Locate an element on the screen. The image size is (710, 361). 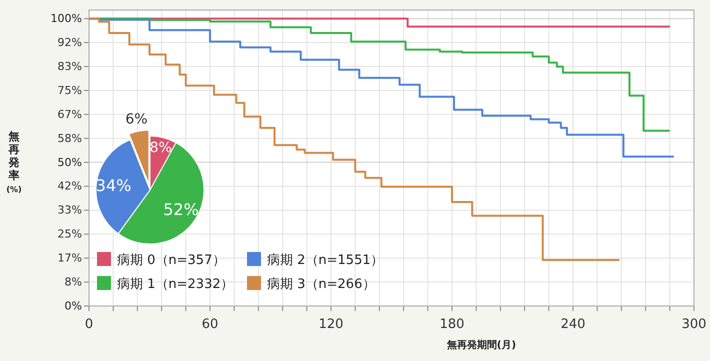
x-tick-label: 120 is located at coordinates (331, 324).